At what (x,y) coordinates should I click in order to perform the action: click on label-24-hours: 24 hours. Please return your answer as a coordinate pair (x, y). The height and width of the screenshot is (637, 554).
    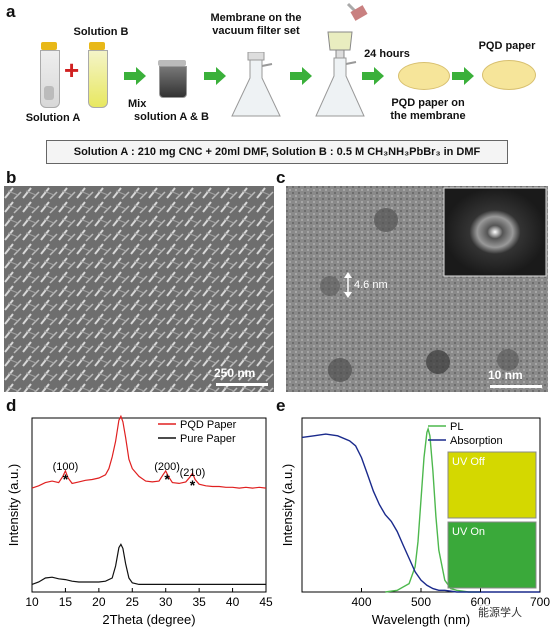
    Looking at the image, I should click on (387, 54).